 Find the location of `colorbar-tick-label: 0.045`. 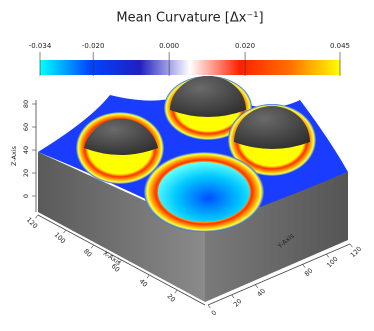

colorbar-tick-label: 0.045 is located at coordinates (340, 46).